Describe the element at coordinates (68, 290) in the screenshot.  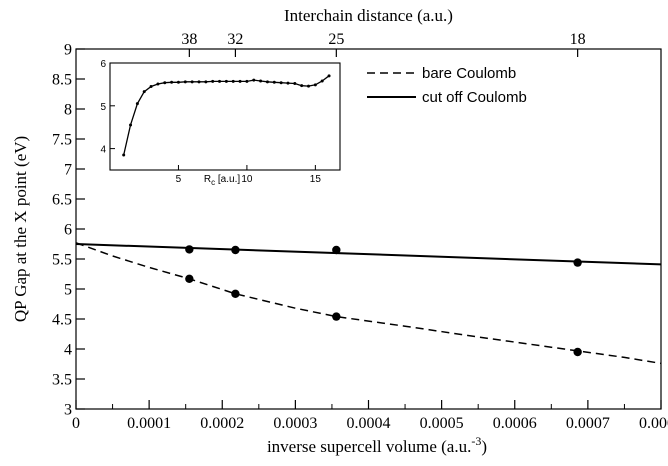
I see `y-tick-label: 5` at that location.